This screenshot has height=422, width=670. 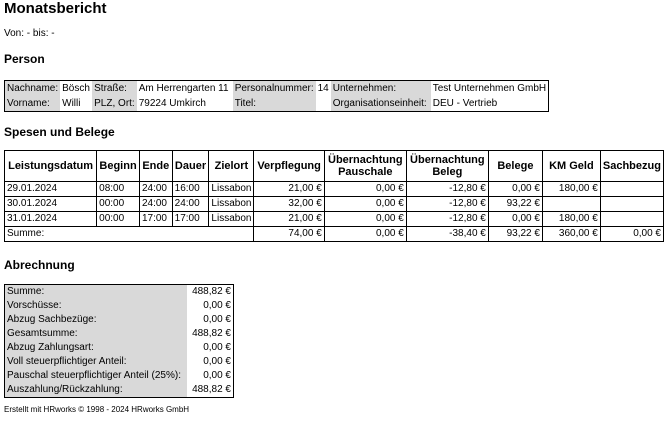 What do you see at coordinates (59, 132) in the screenshot?
I see `spesen-heading: Spesen und Belege` at bounding box center [59, 132].